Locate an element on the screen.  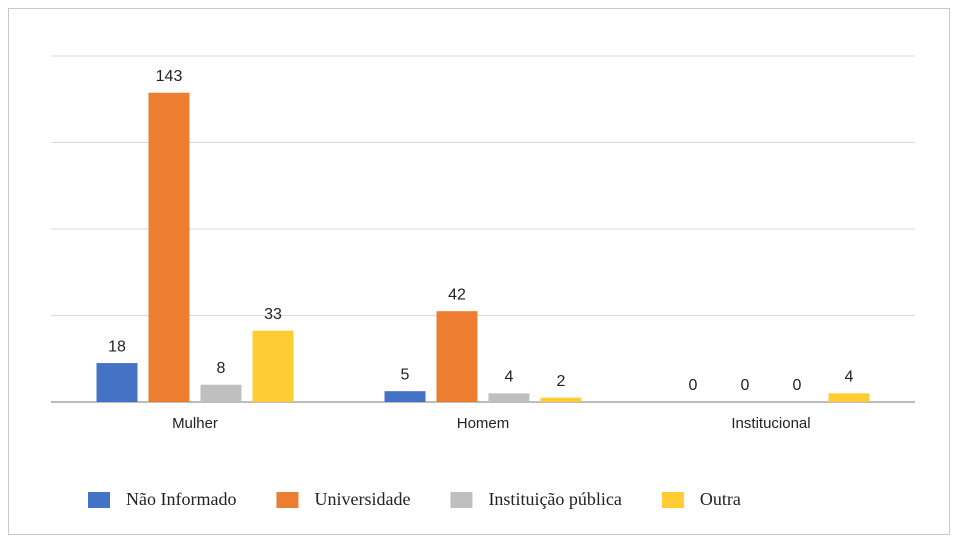
data-label: 18 is located at coordinates (117, 346).